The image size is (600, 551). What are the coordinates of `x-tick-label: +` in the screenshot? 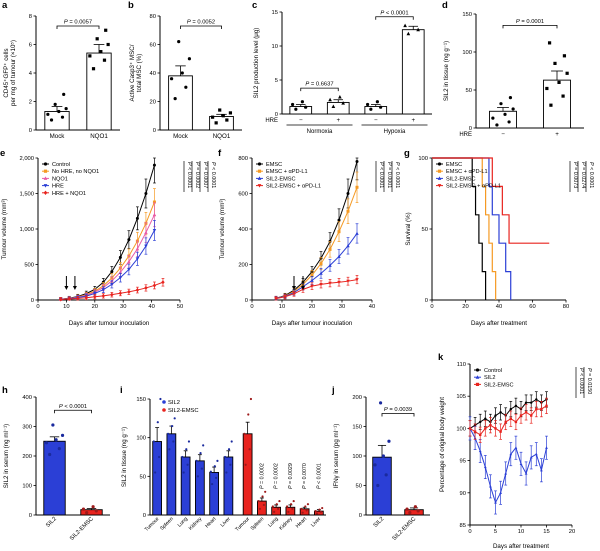 It's located at (557, 134).